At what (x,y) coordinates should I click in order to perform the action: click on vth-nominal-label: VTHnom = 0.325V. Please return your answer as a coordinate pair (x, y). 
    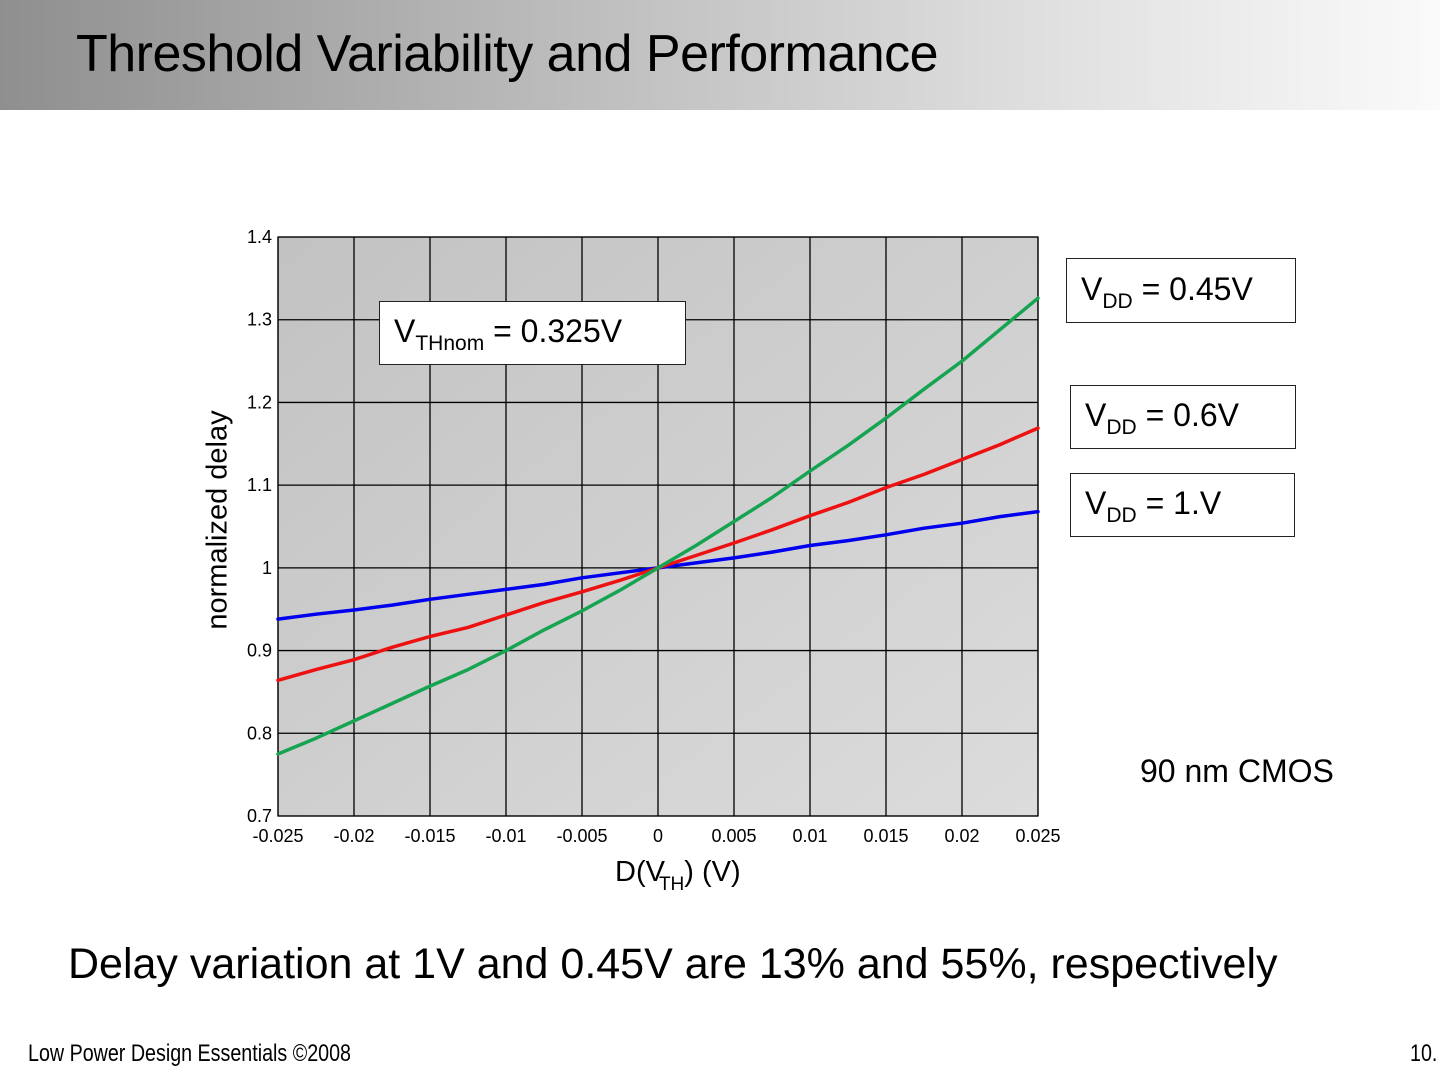
    Looking at the image, I should click on (532, 333).